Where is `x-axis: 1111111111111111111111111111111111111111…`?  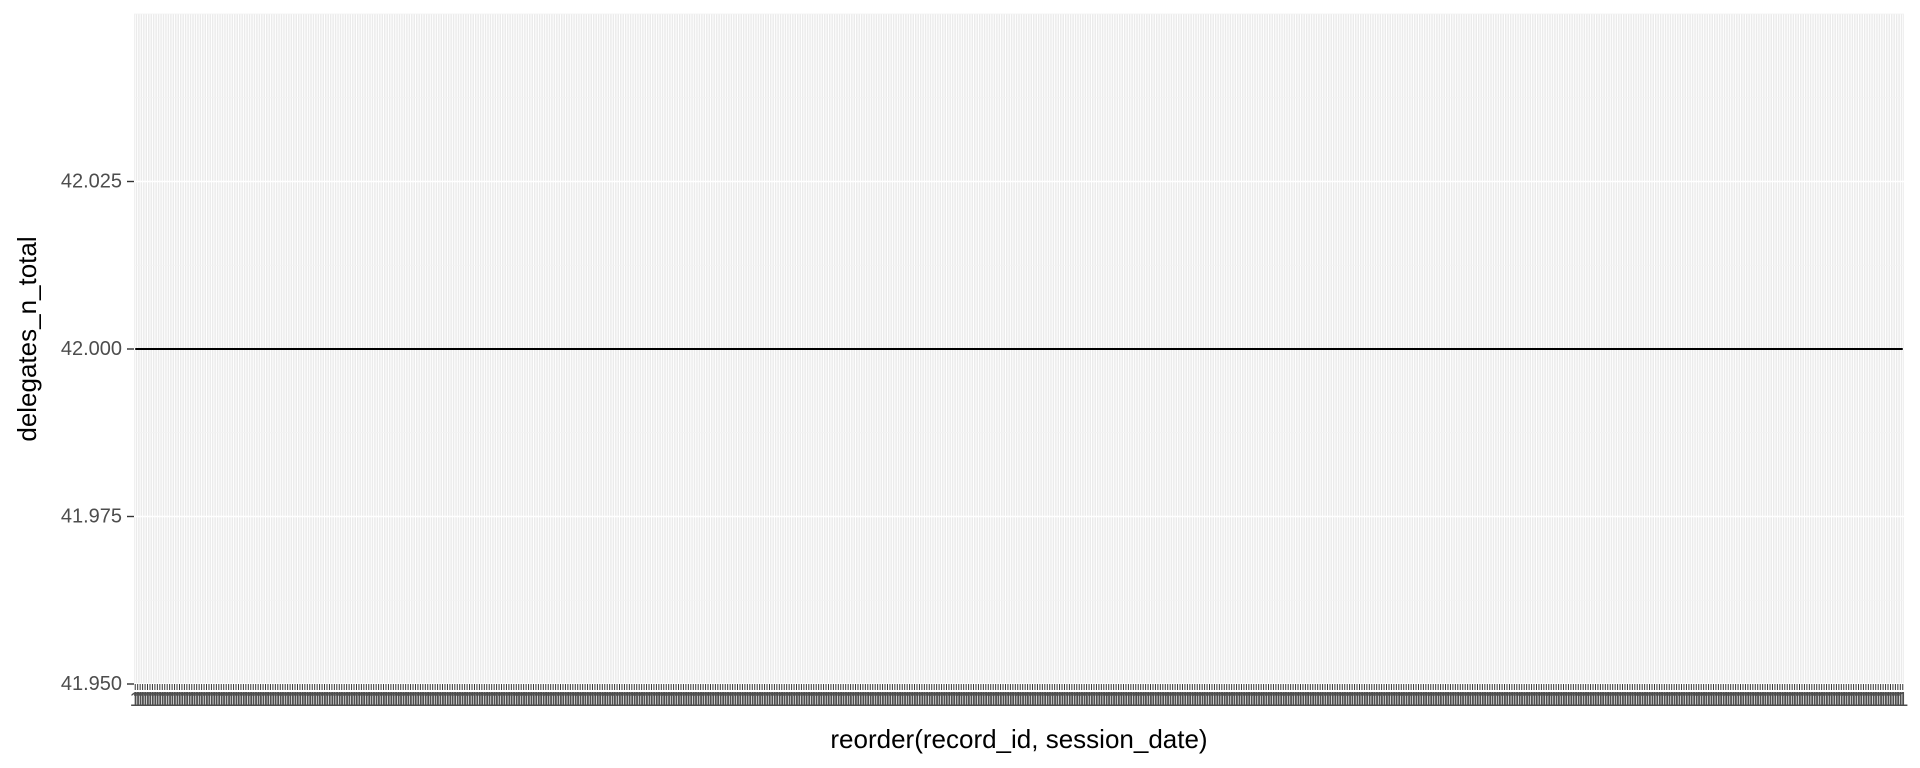 x-axis: 1111111111111111111111111111111111111111… is located at coordinates (1019, 697).